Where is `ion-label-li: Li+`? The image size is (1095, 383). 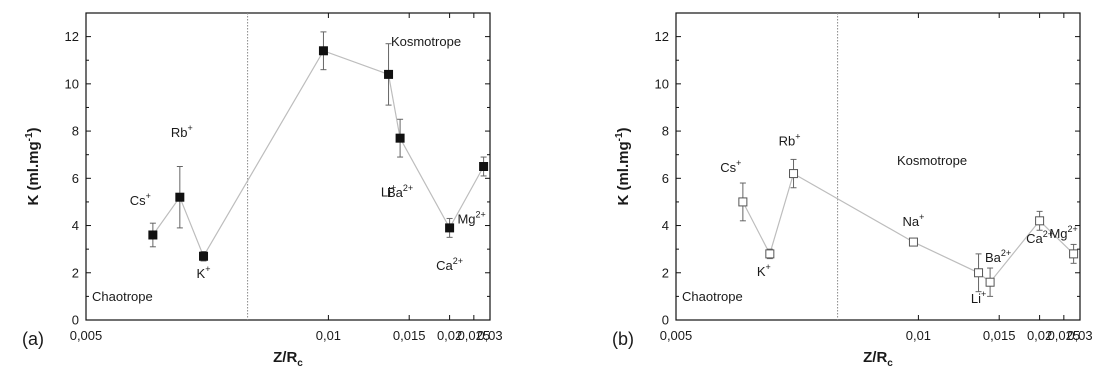 ion-label-li: Li+ is located at coordinates (978, 297).